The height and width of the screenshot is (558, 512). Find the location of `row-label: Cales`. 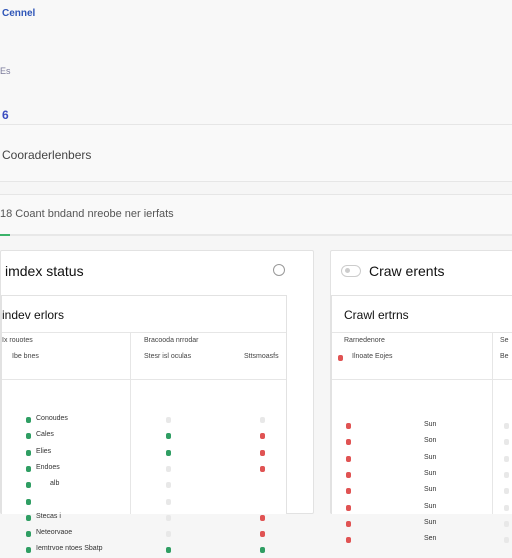

row-label: Cales is located at coordinates (45, 435).